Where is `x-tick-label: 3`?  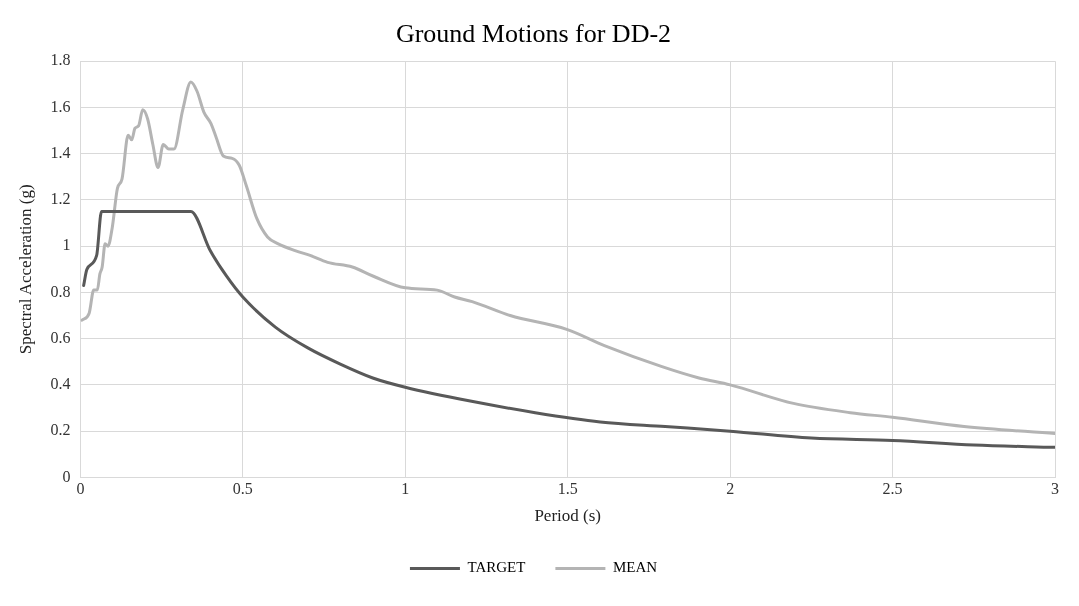 x-tick-label: 3 is located at coordinates (1055, 489).